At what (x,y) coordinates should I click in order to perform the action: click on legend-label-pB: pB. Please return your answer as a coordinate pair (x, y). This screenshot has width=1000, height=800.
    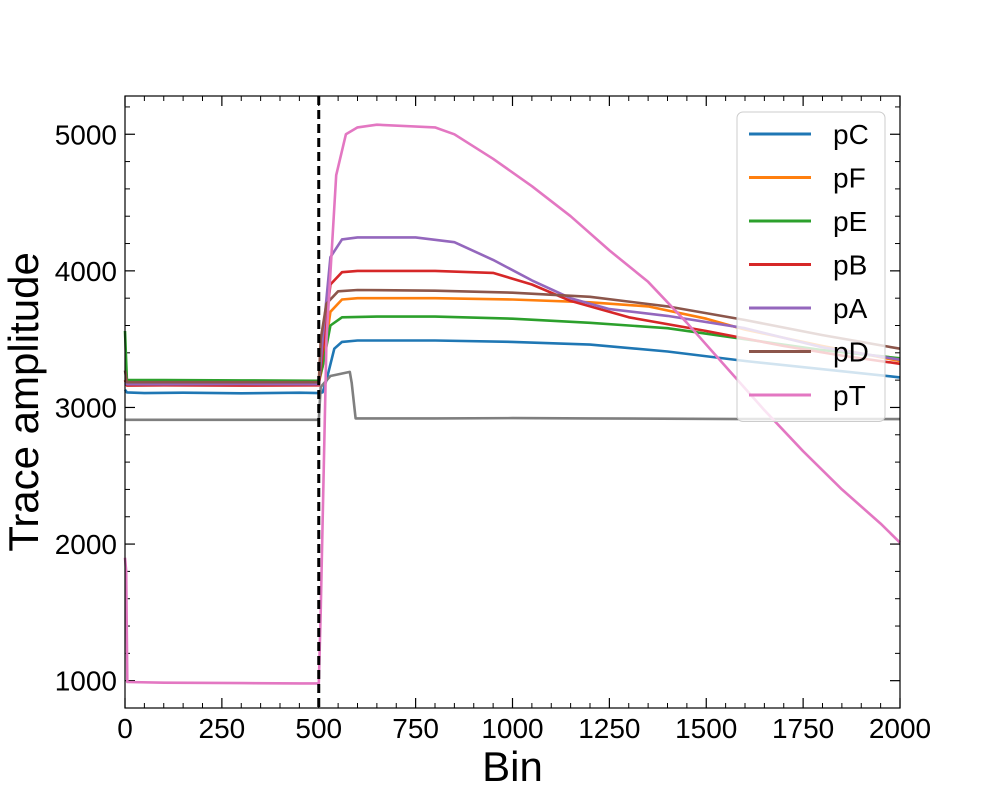
    Looking at the image, I should click on (850, 265).